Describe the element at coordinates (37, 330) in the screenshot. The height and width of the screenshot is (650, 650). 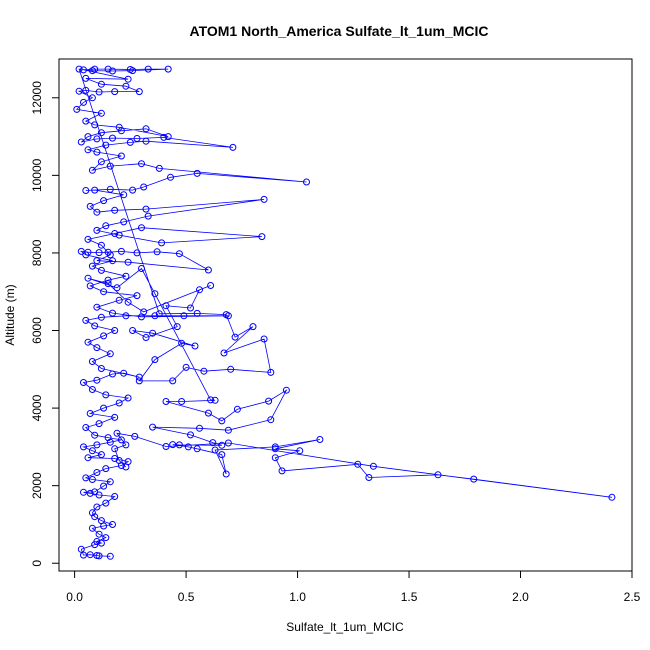
I see `y-tick-label: 6000` at that location.